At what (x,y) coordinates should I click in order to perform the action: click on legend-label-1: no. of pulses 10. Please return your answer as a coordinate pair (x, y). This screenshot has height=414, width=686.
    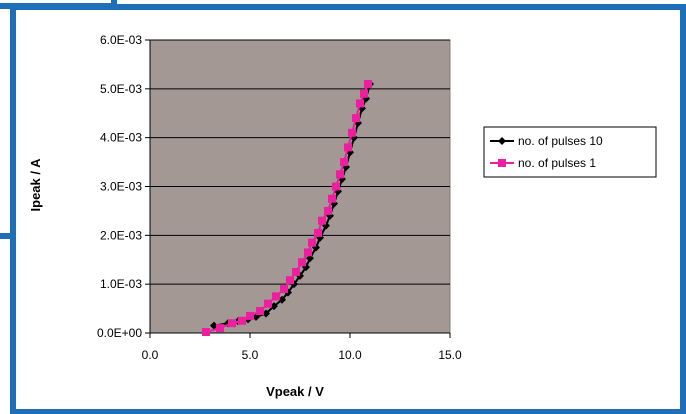
    Looking at the image, I should click on (560, 141).